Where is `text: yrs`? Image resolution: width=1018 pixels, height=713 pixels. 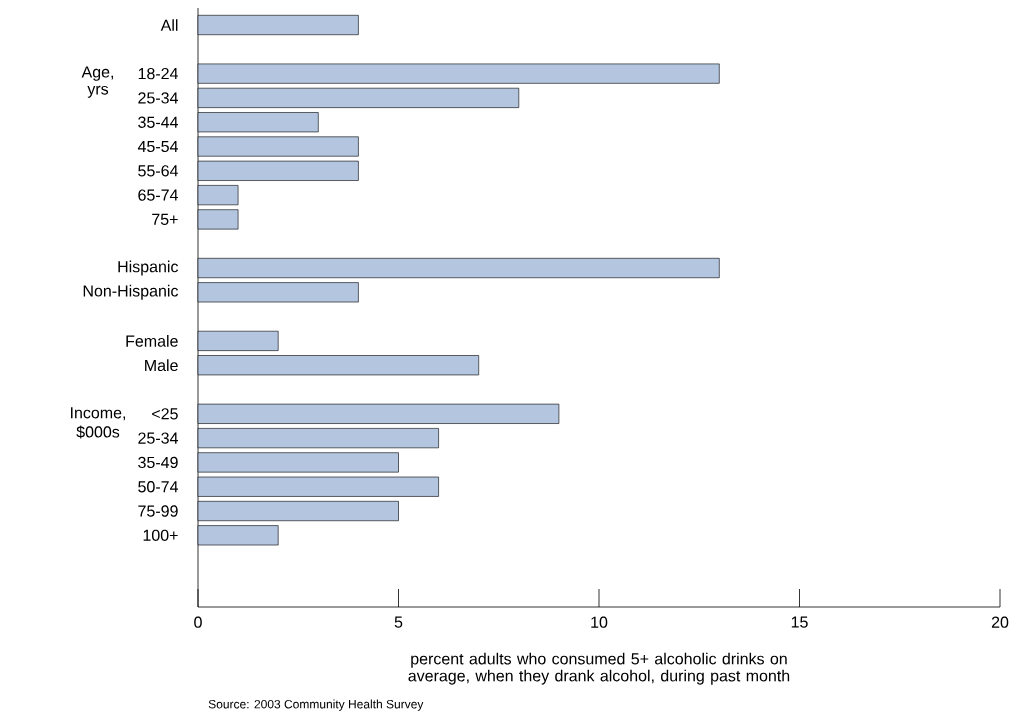
text: yrs is located at coordinates (98, 91).